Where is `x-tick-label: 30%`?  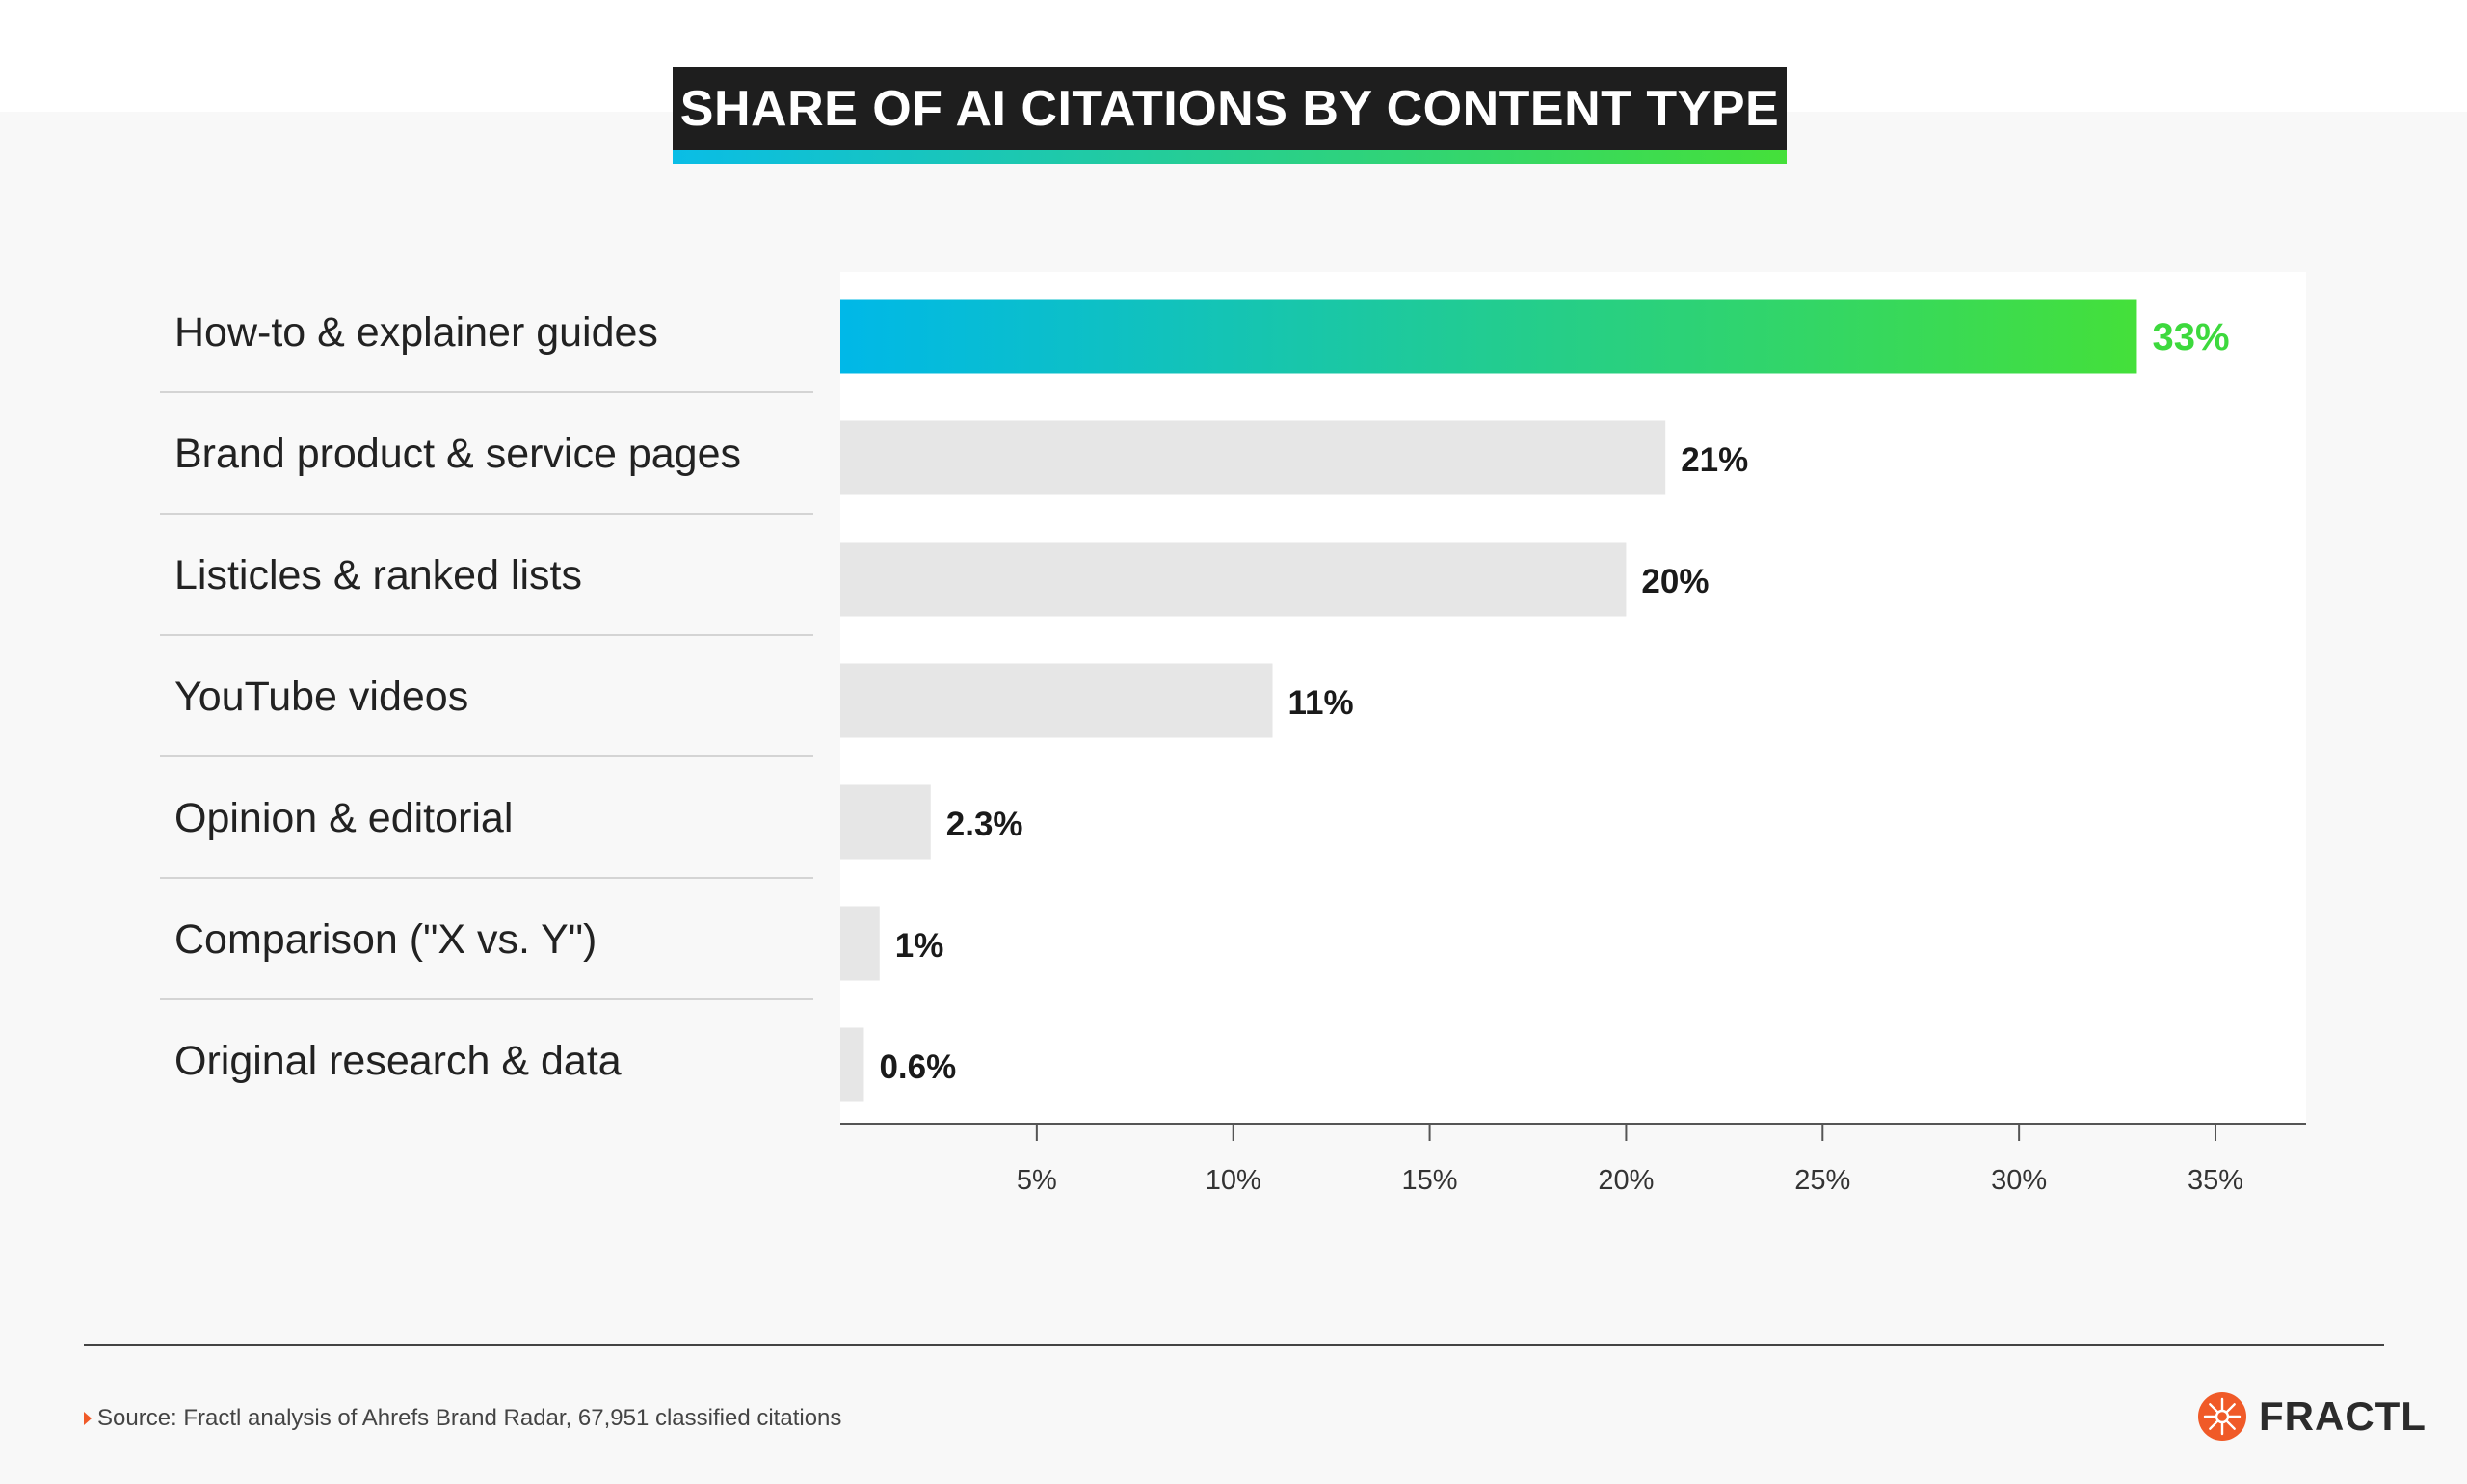 x-tick-label: 30% is located at coordinates (2019, 1180).